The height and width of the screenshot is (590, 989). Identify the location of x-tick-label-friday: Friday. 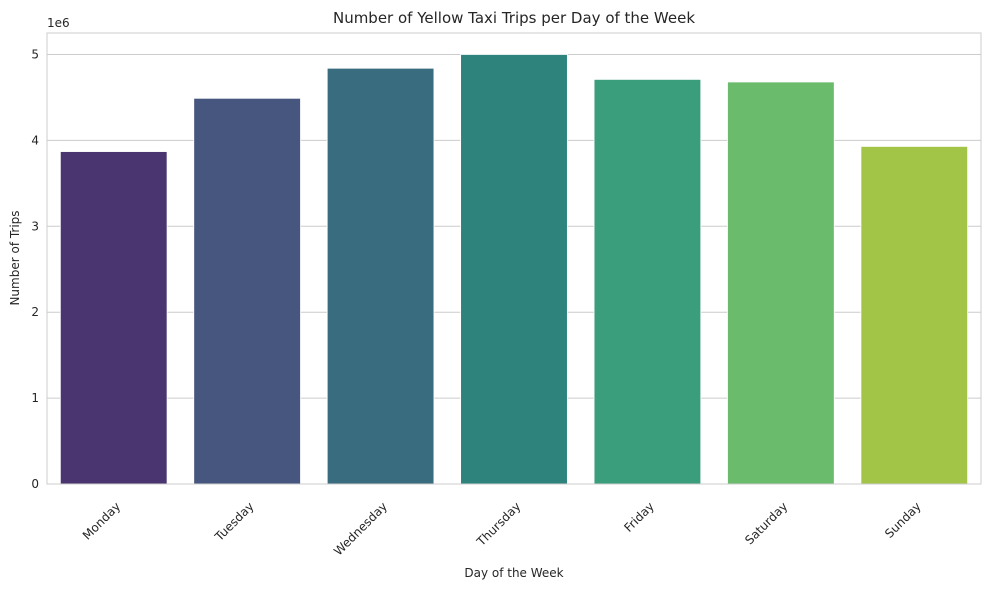
(639, 517).